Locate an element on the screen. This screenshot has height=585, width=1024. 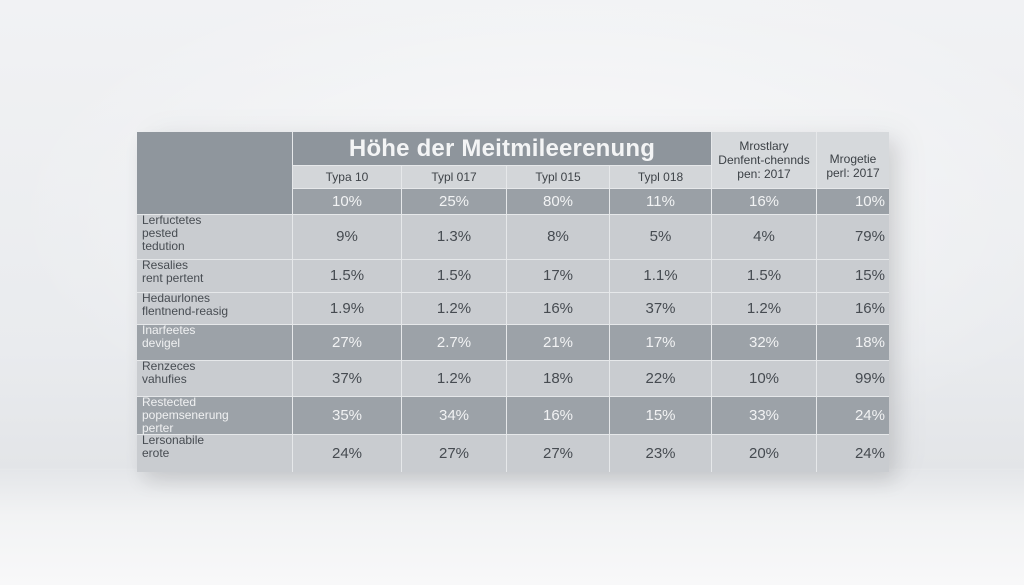
row-label-line: Hedaurlones is located at coordinates (176, 298).